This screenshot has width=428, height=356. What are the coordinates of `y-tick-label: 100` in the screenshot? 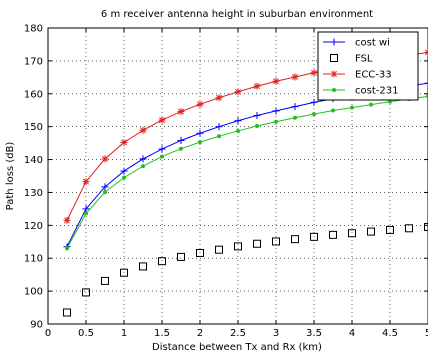 It's located at (33, 292).